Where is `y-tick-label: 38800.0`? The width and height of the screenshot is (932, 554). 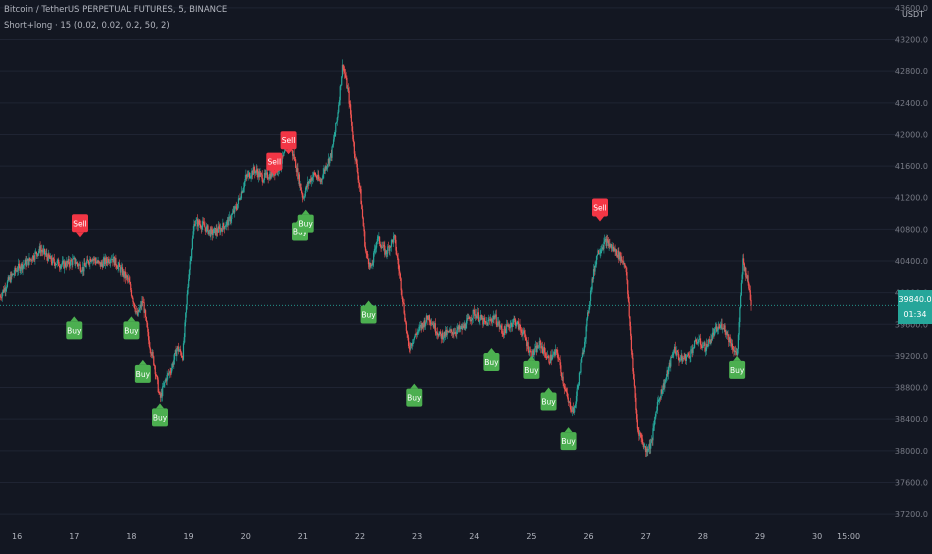
y-tick-label: 38800.0 is located at coordinates (911, 388).